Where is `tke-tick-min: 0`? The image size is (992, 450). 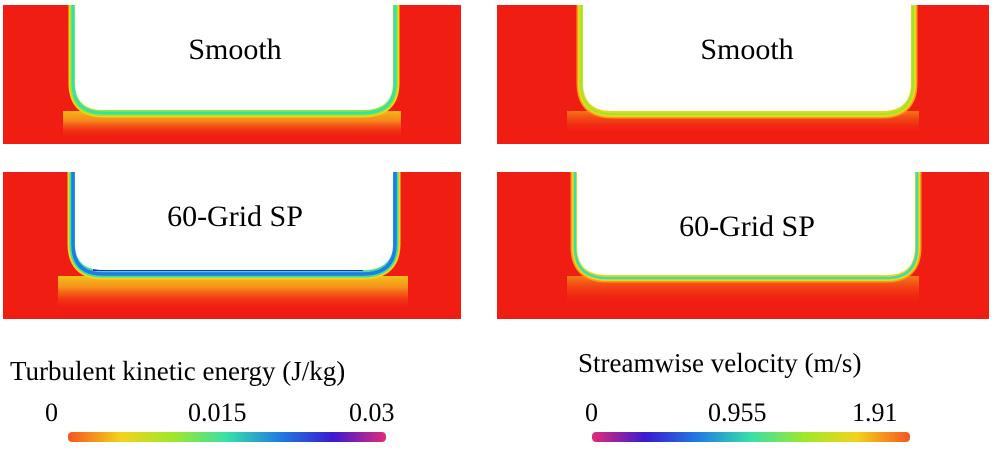 tke-tick-min: 0 is located at coordinates (51, 412).